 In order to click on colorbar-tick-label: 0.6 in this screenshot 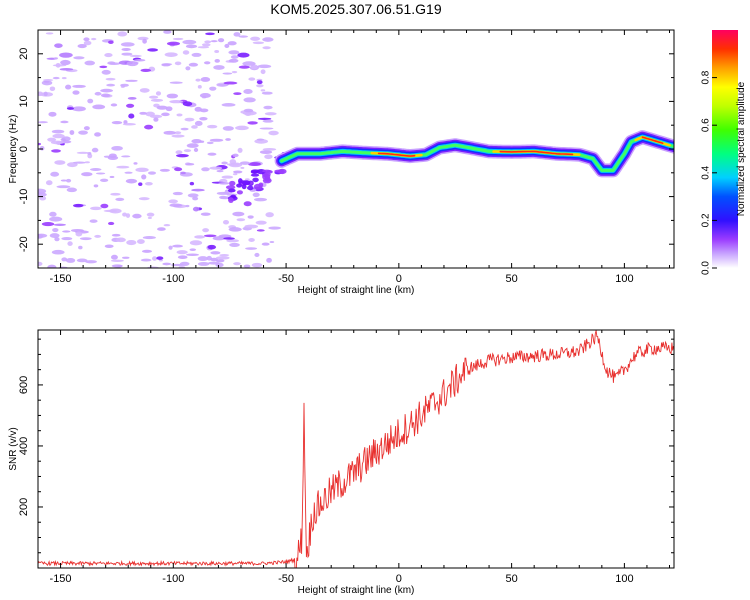, I will do `click(706, 125)`.